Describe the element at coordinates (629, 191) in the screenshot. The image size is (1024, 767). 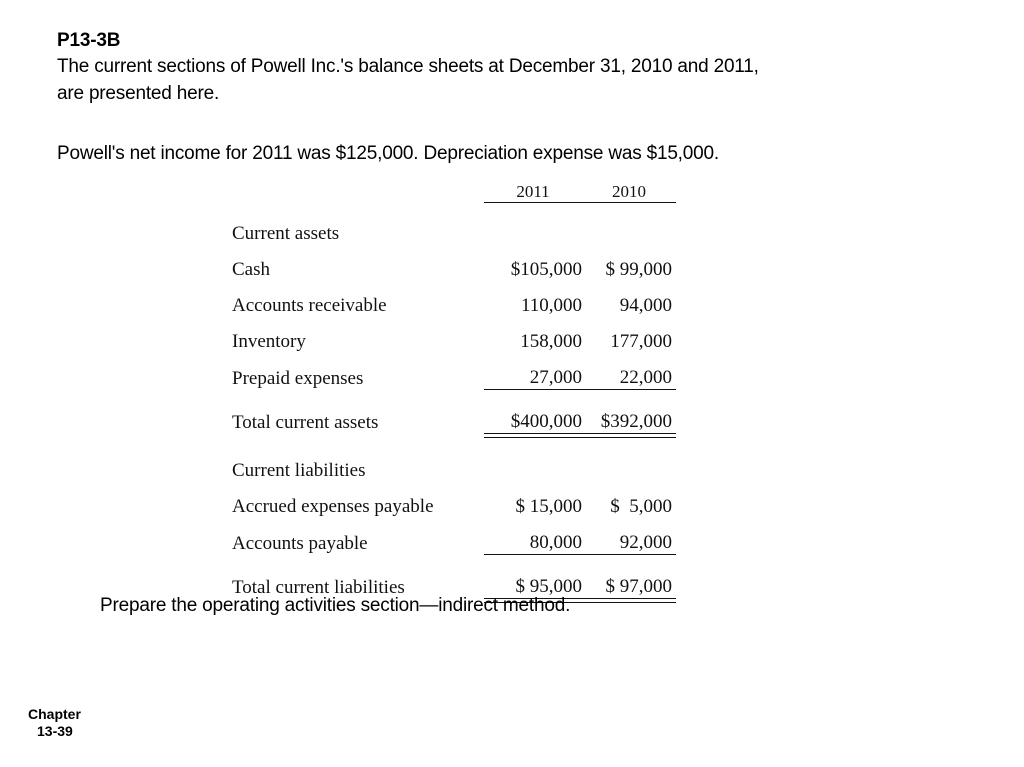
I see `column-header-year-2010: 2010` at that location.